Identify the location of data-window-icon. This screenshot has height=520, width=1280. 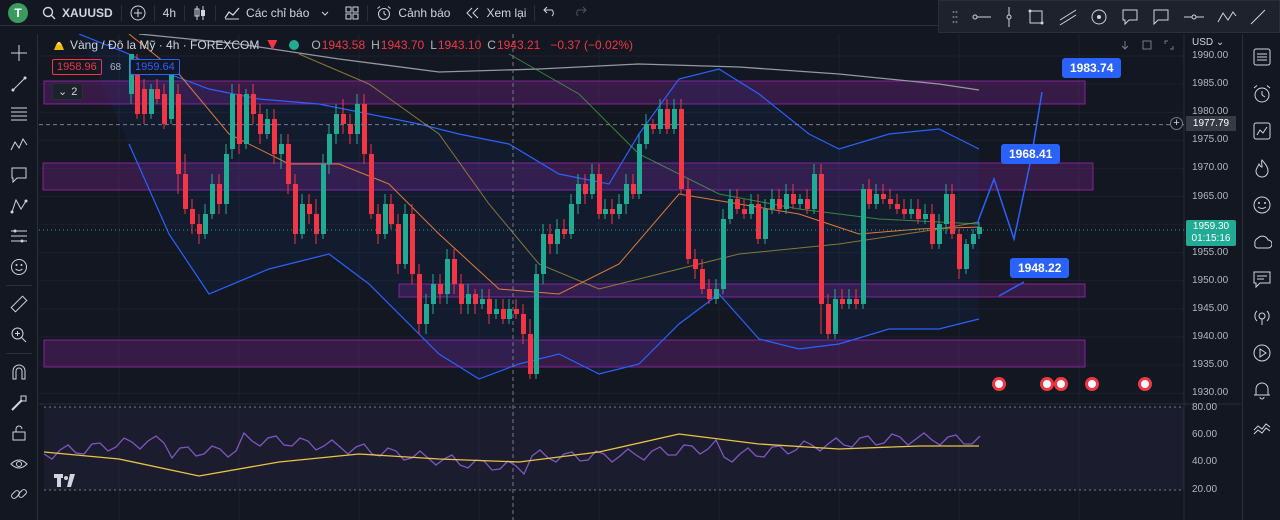
(1261, 130).